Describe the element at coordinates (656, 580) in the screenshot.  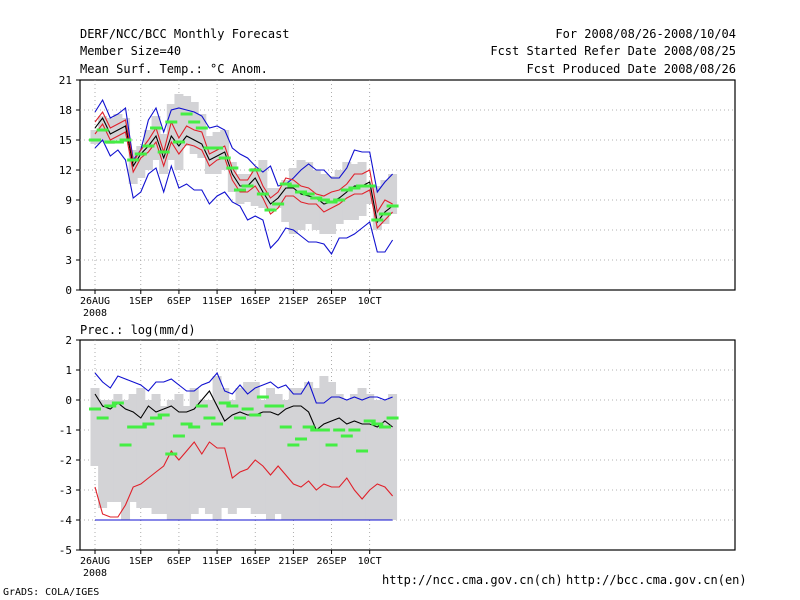
I see `bcc-url-link: http://bcc.cma.gov.cn(en)` at that location.